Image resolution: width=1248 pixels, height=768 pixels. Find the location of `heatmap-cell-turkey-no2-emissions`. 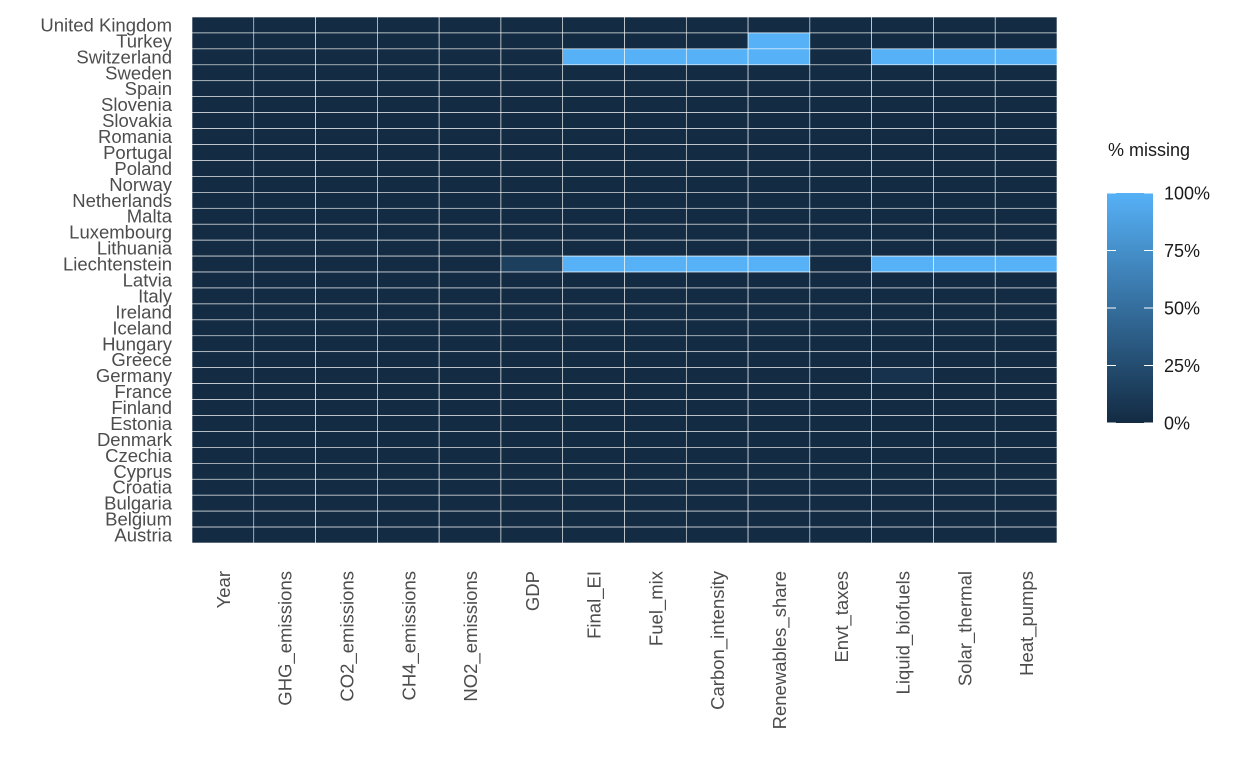

heatmap-cell-turkey-no2-emissions is located at coordinates (470, 41).